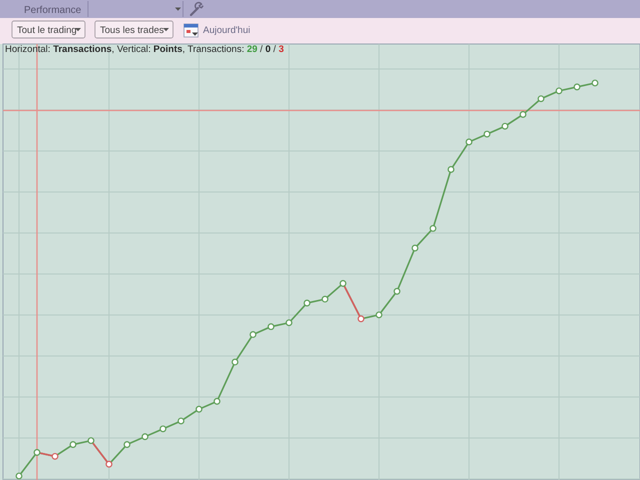  What do you see at coordinates (53, 10) in the screenshot?
I see `text: Performance` at bounding box center [53, 10].